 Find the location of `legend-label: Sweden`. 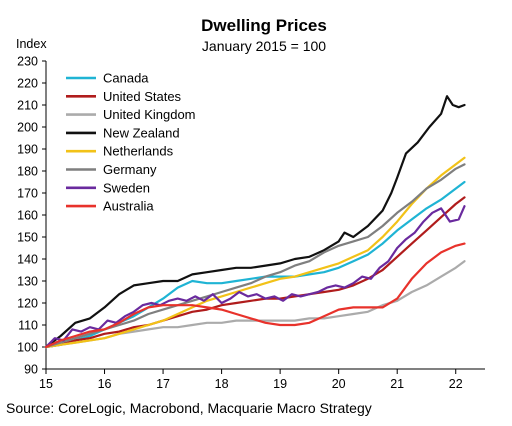

legend-label: Sweden is located at coordinates (126, 187).